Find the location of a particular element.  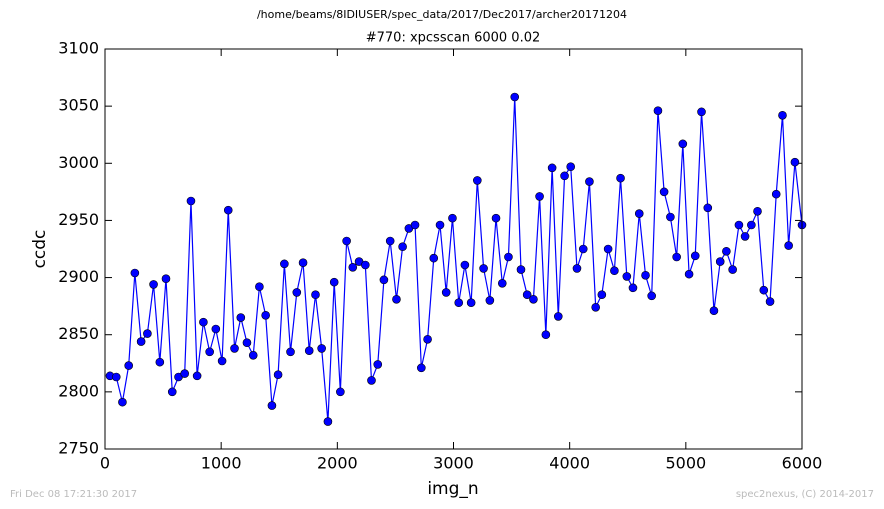

chart-title: #770: xpcsscan 6000 0.02 is located at coordinates (453, 38).